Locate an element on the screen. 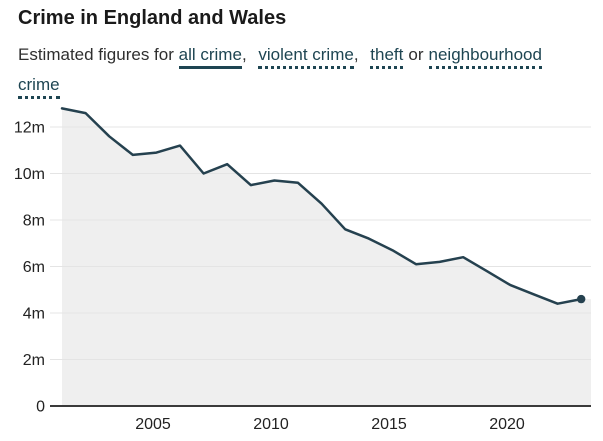 This screenshot has width=603, height=441. y-axis-tick-label: 0 is located at coordinates (40, 407).